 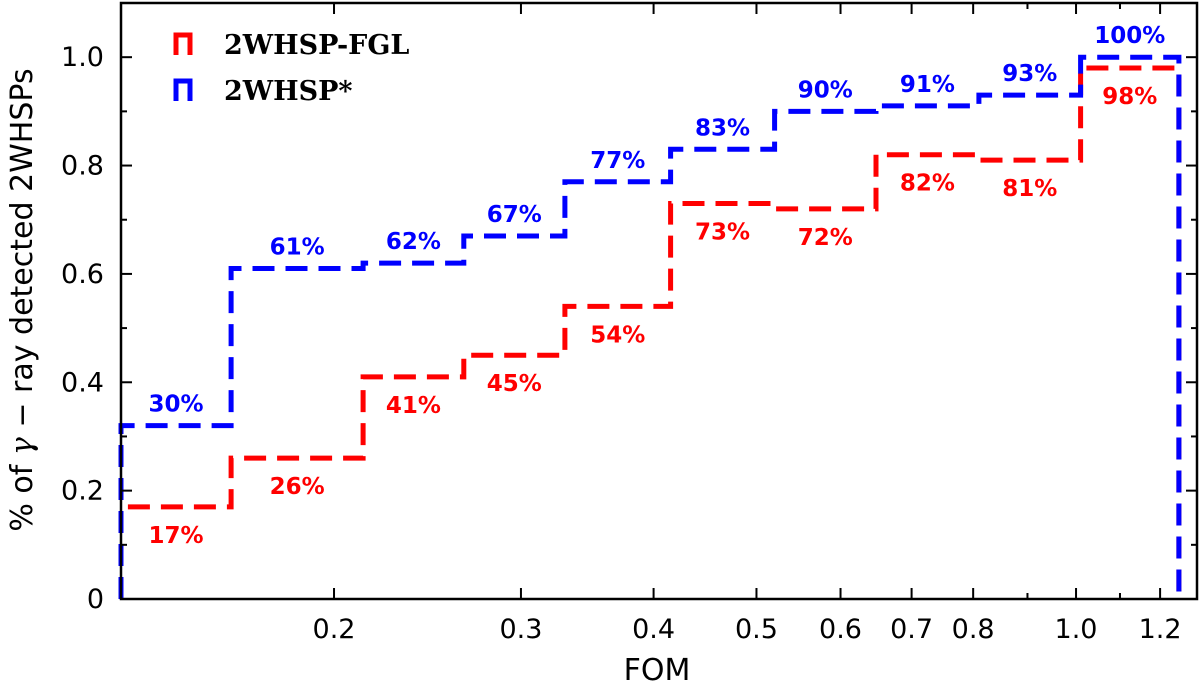 What do you see at coordinates (22, 446) in the screenshot?
I see `y-axis-label-gamma: γ` at bounding box center [22, 446].